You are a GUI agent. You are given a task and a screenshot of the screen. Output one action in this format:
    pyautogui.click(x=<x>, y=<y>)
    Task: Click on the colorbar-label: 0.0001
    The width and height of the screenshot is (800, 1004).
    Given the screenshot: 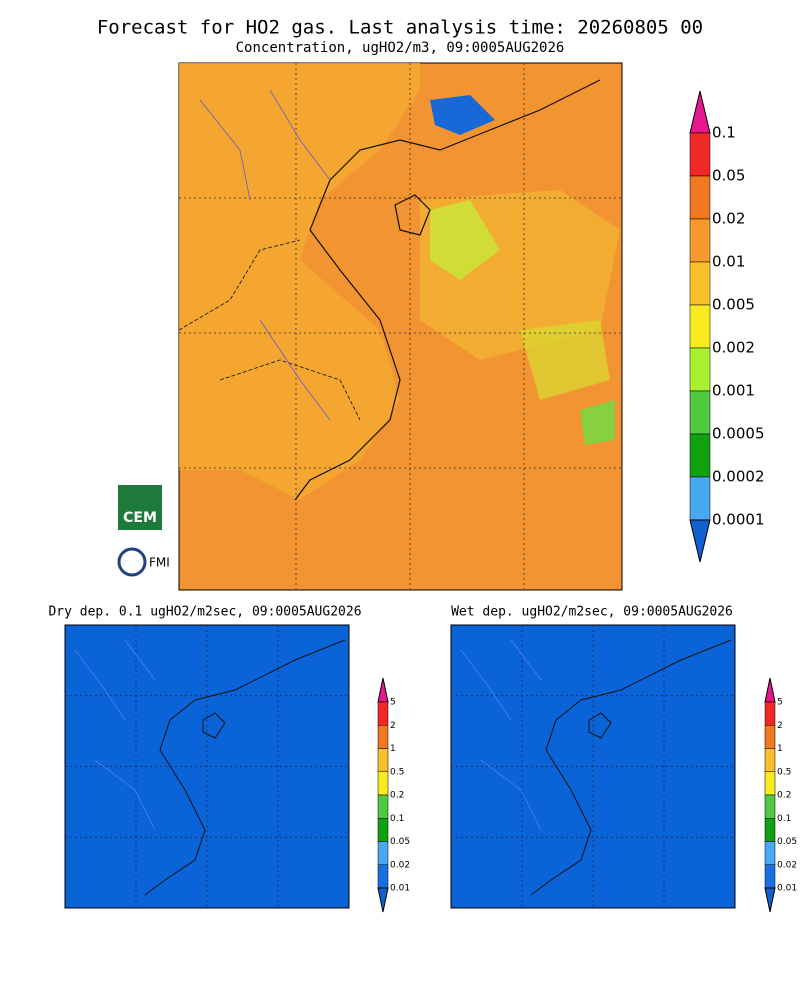 What is the action you would take?
    pyautogui.click(x=738, y=520)
    